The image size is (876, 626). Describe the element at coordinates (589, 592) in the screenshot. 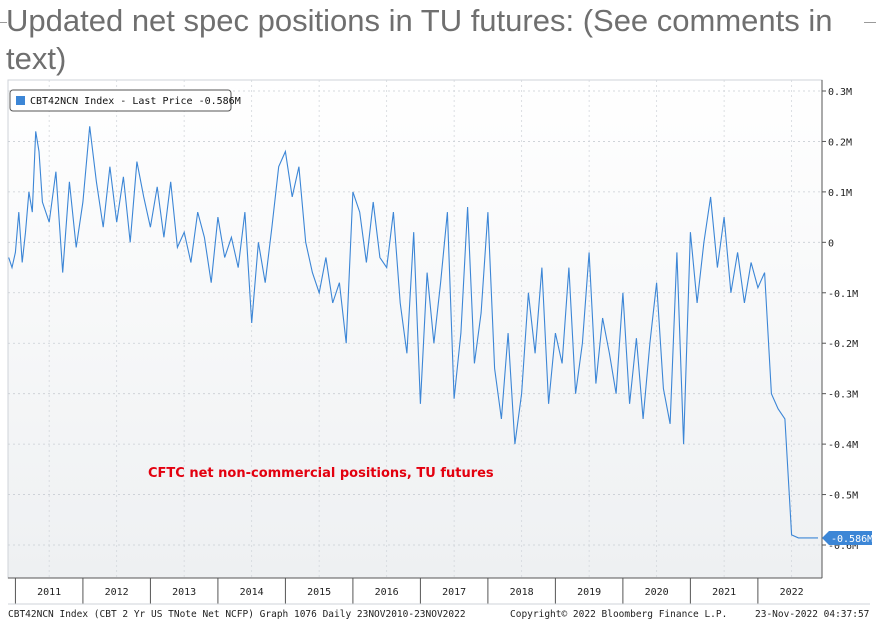

I see `x-tick-label: 2019` at that location.